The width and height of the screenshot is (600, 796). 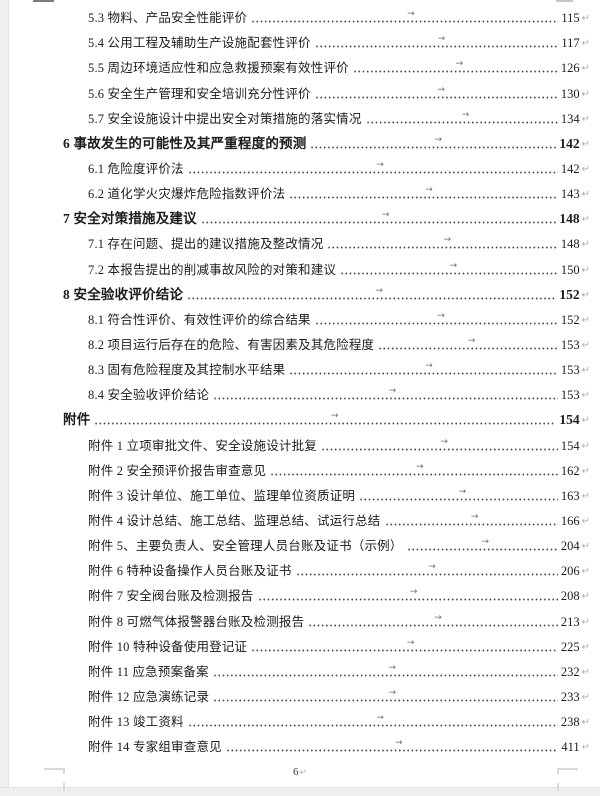 I want to click on toc-entry: 6.2 道化学火灾爆炸危险指数评价法 → 143 ↵, so click(x=326, y=191).